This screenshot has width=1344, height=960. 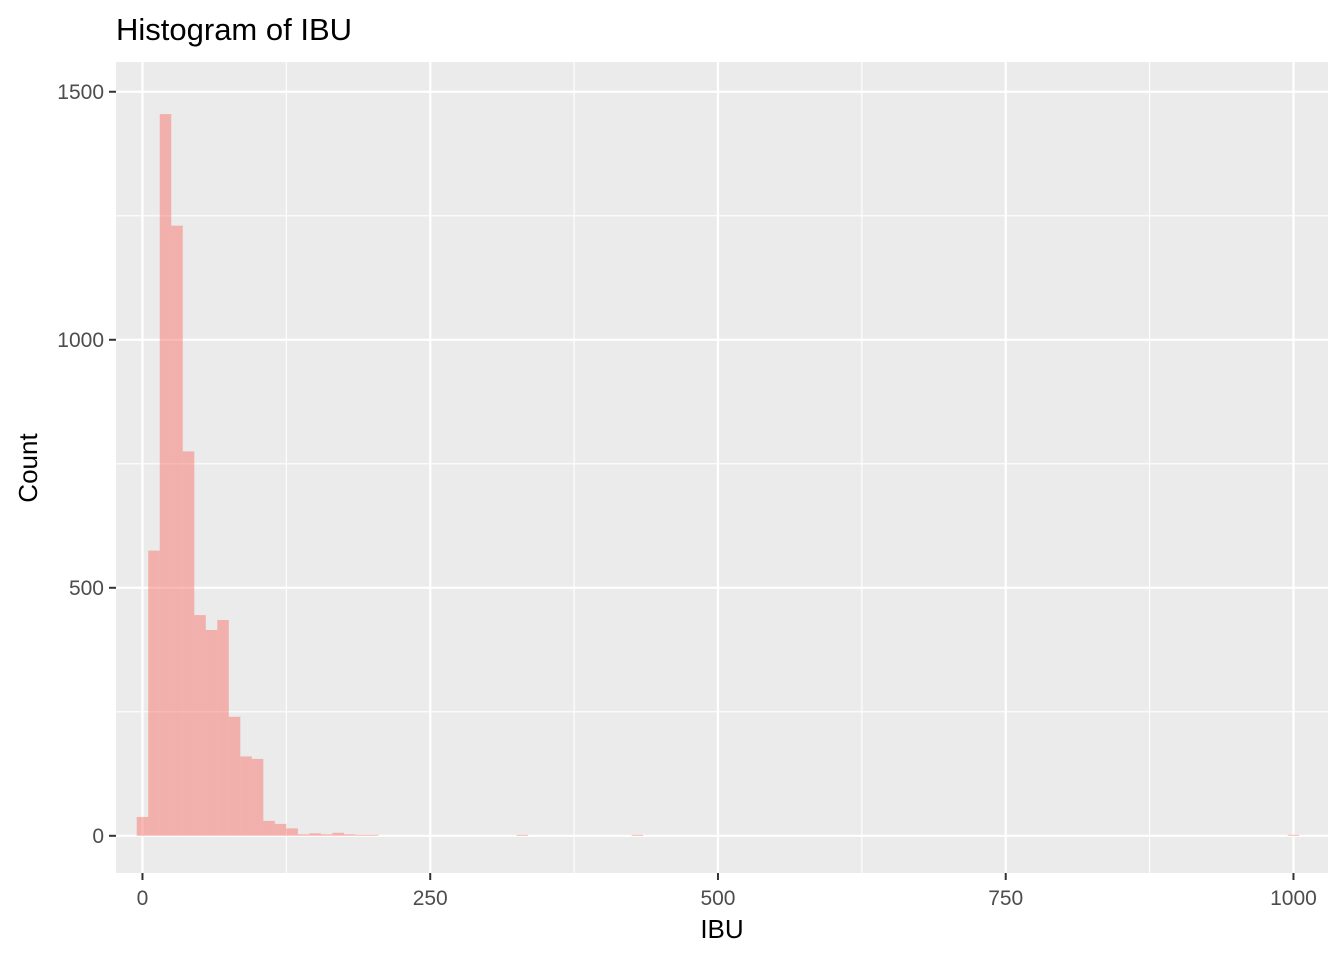 I want to click on y-tick-label: 500, so click(x=86, y=588).